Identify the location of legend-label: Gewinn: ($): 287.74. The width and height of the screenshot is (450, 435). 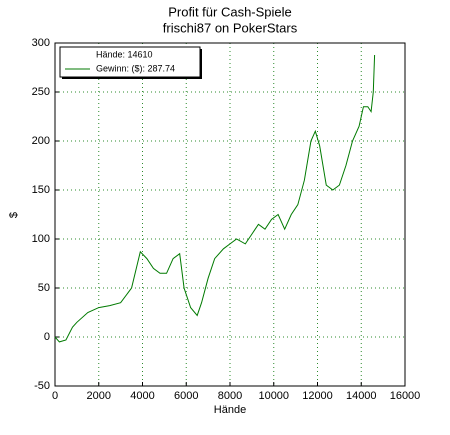
(135, 68).